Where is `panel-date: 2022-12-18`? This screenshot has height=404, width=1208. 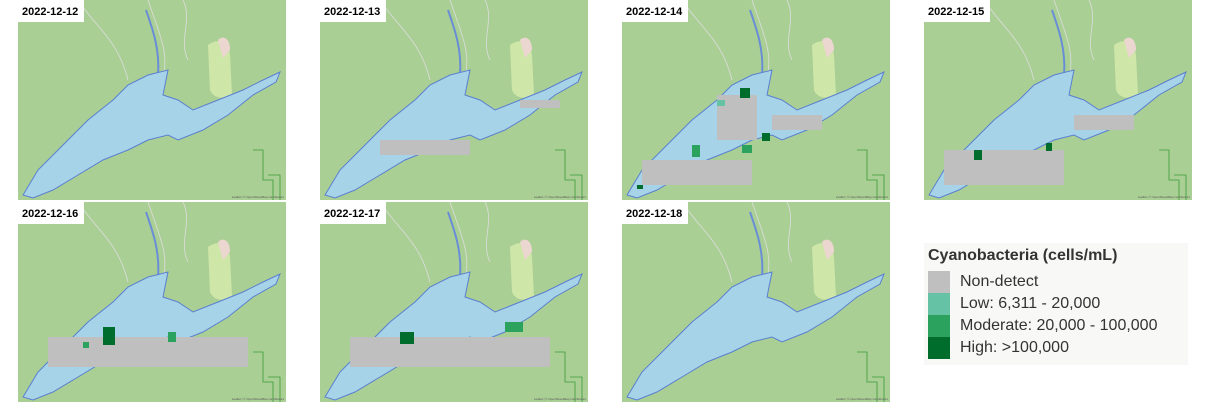
panel-date: 2022-12-18 is located at coordinates (654, 214).